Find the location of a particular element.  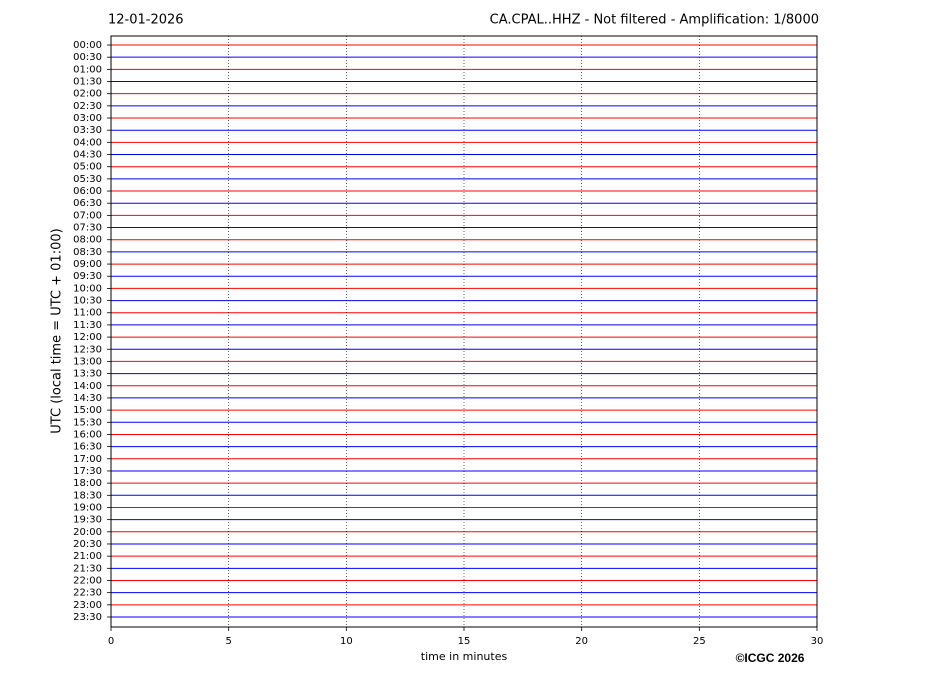

row-label: 09:00 is located at coordinates (87, 264).